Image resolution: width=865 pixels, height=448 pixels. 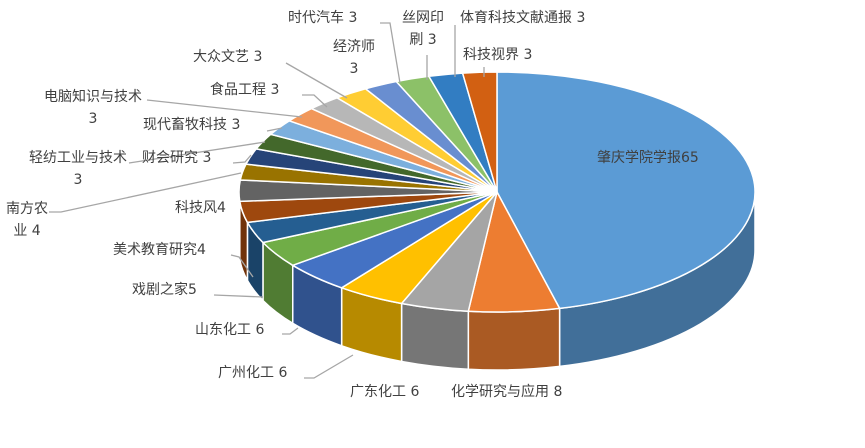 I want to click on data-label: 丝网印刷 3, so click(x=423, y=29).